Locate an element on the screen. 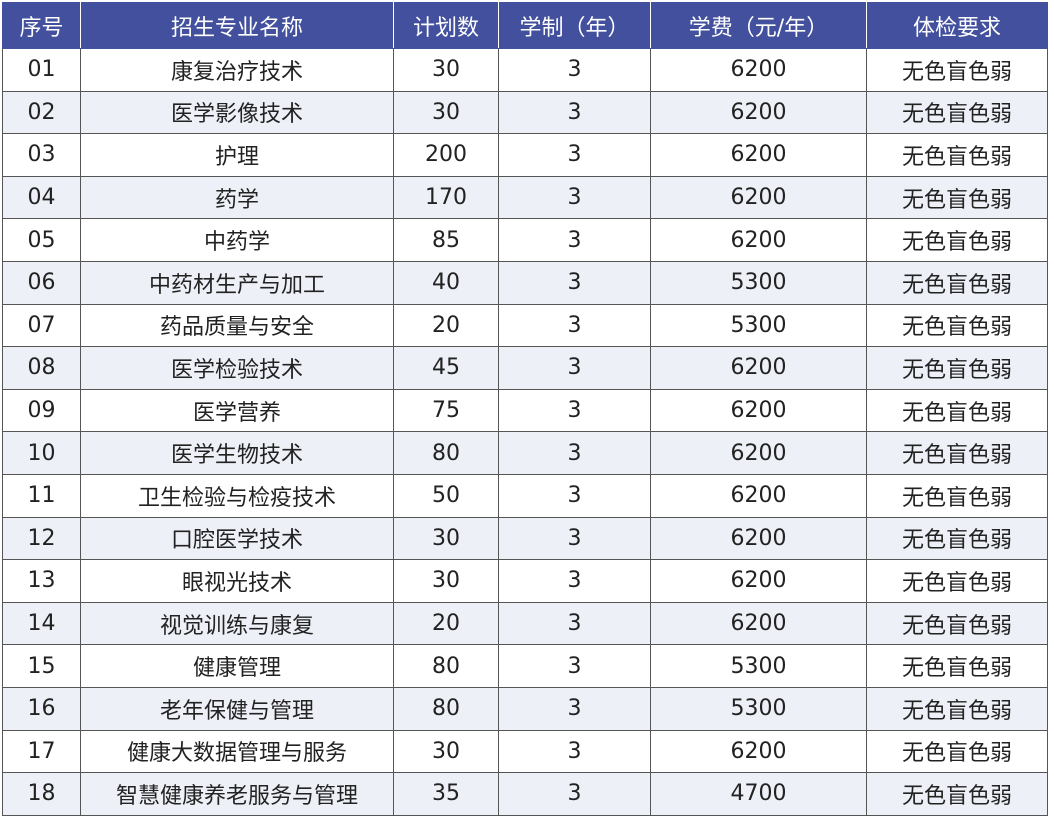 The width and height of the screenshot is (1054, 840). table-cell: 眼视光技术 is located at coordinates (237, 581).